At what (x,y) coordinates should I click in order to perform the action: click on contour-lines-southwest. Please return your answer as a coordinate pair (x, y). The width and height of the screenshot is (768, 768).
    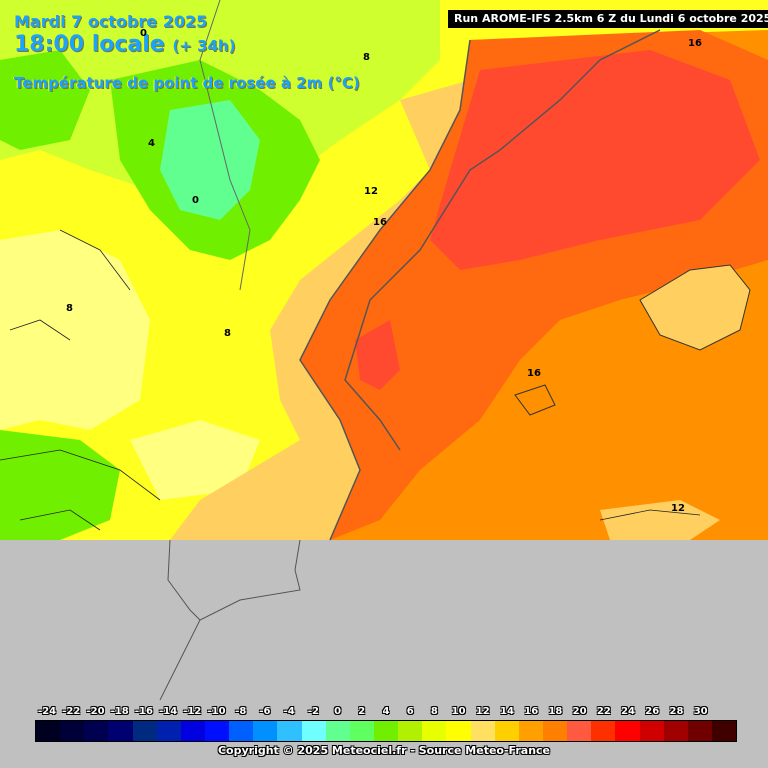
    Looking at the image, I should click on (80, 490).